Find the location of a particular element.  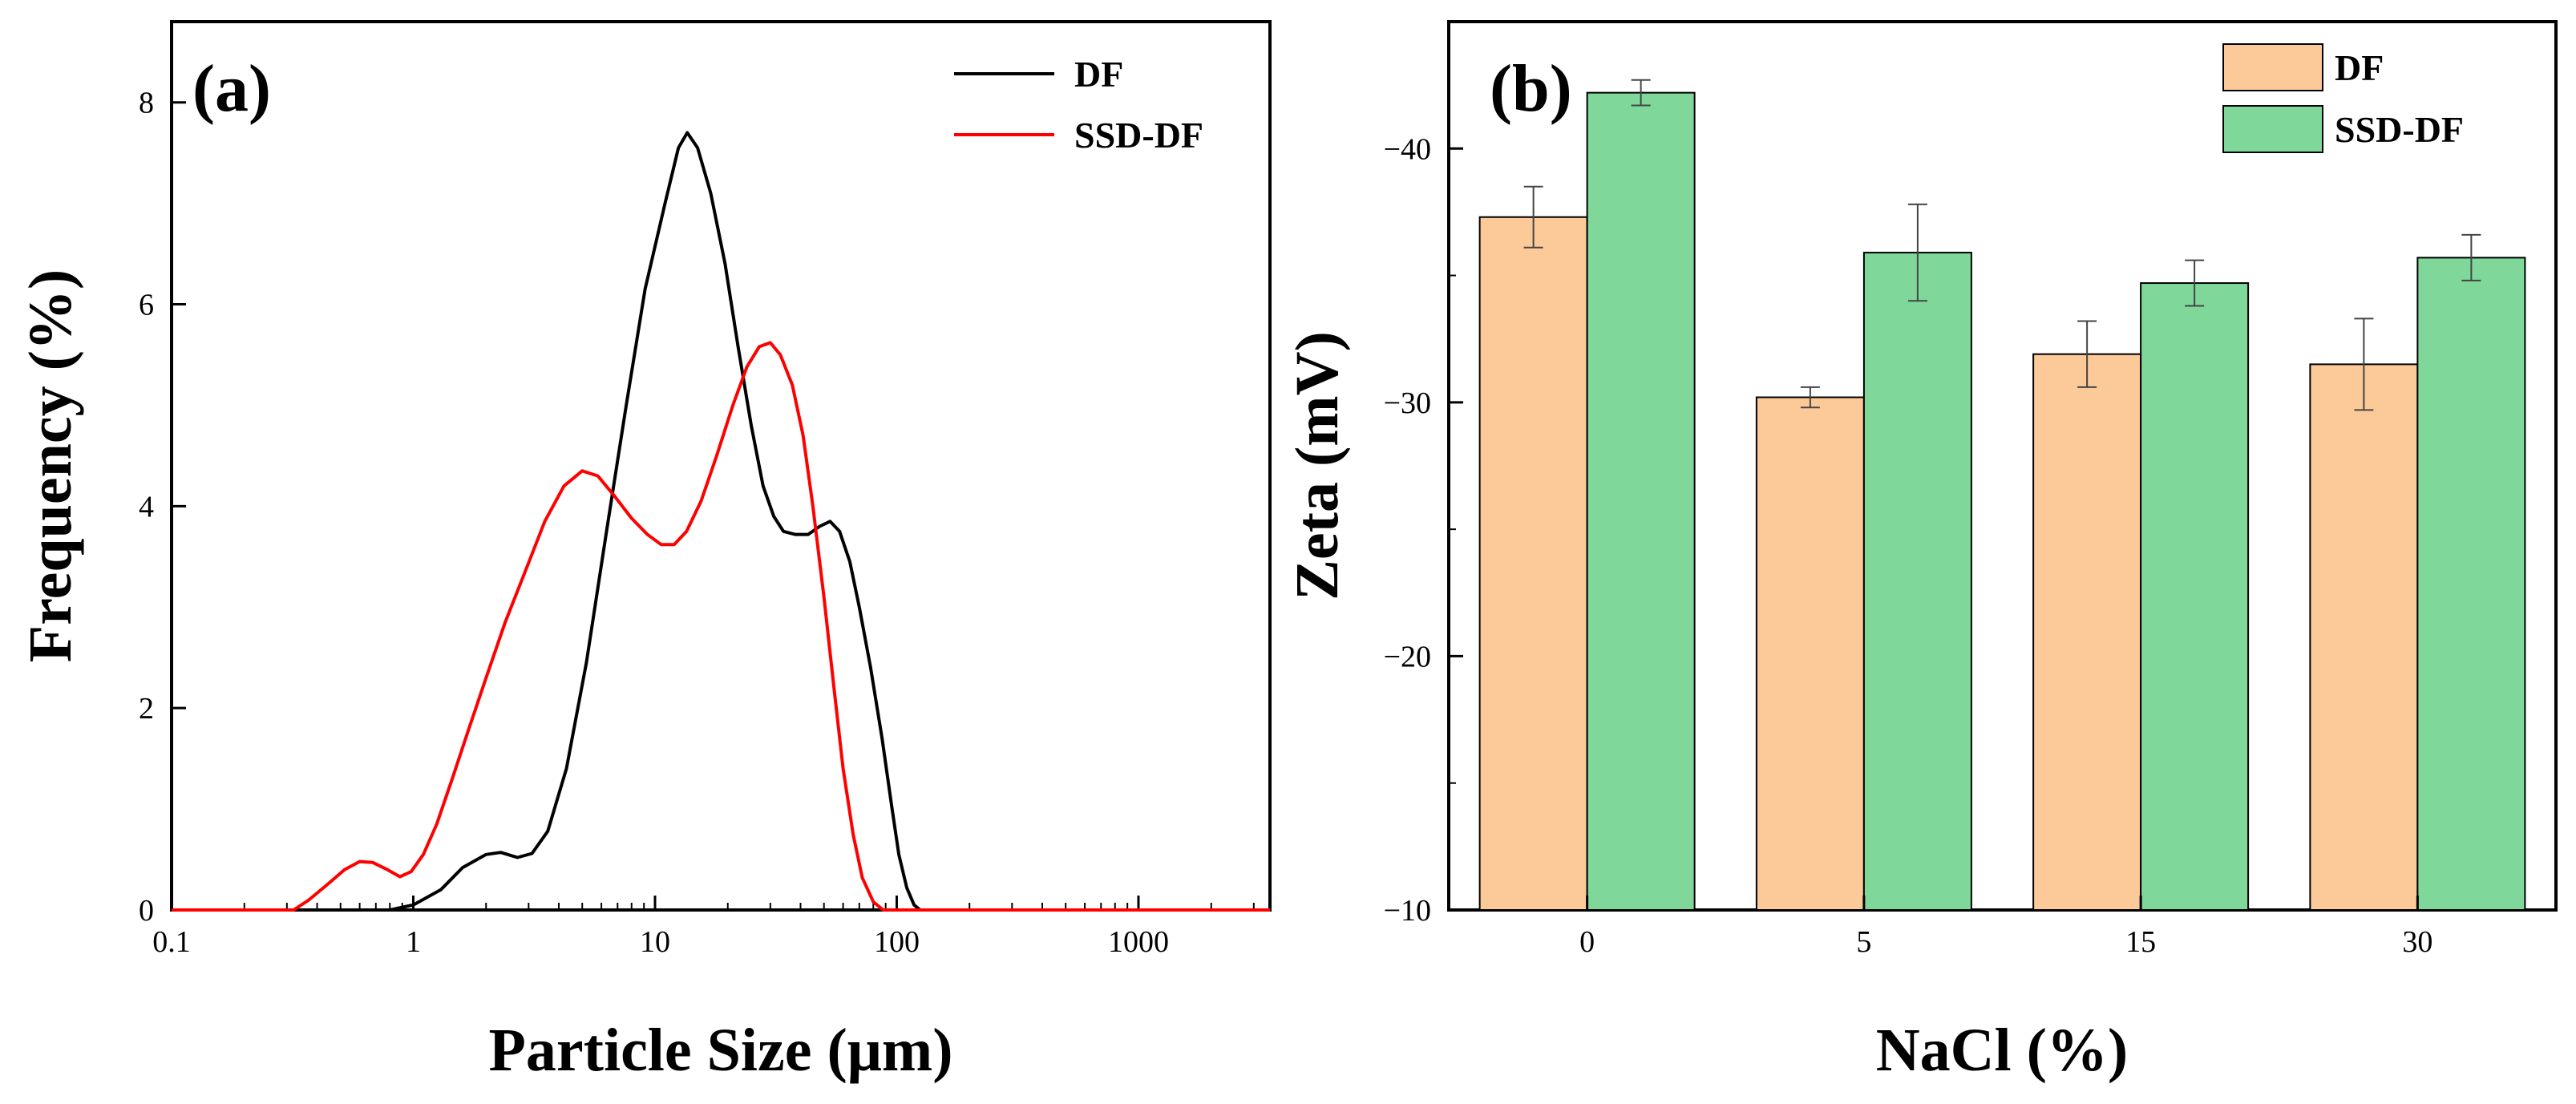

panel-b-x-tick-label: 5 is located at coordinates (1863, 942).